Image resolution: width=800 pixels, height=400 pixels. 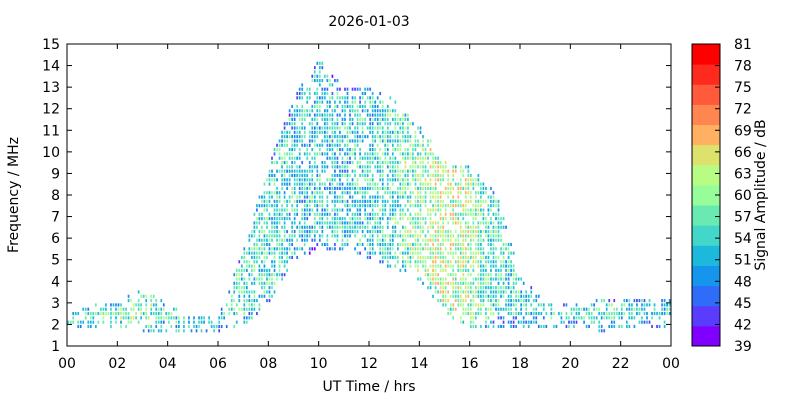 I want to click on x-tick-label: 06, so click(x=218, y=364).